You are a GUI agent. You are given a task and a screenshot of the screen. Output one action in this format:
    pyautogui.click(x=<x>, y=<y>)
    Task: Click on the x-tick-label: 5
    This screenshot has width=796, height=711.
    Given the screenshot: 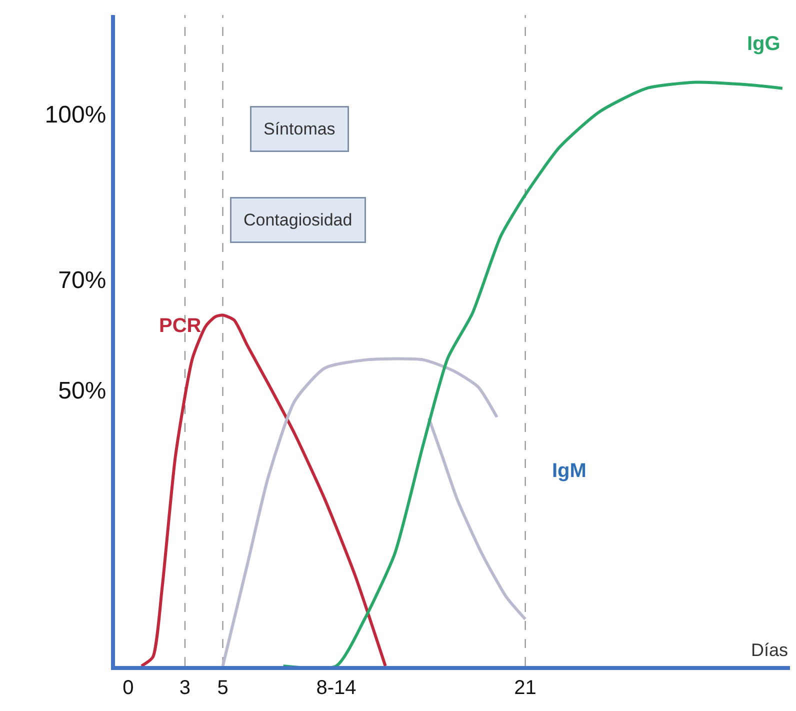 What is the action you would take?
    pyautogui.click(x=222, y=688)
    